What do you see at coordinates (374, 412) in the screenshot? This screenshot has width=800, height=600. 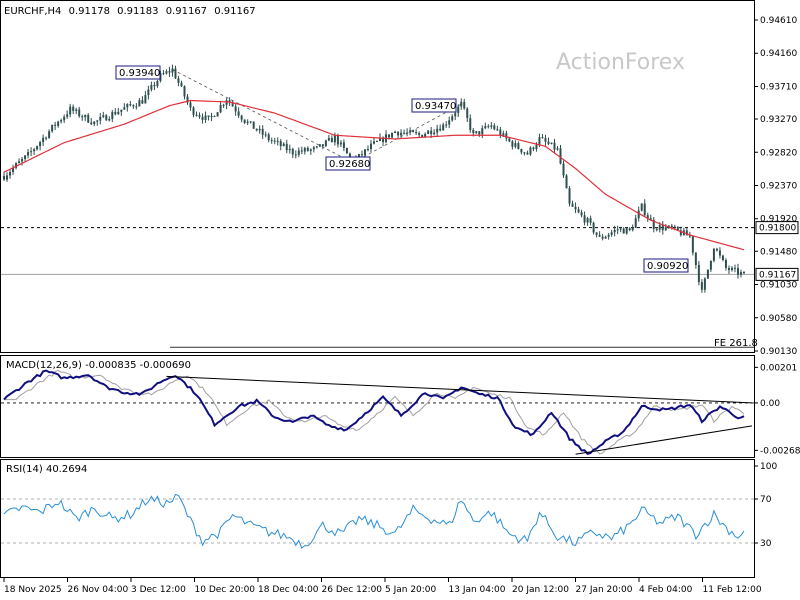 I see `macd-main-line` at bounding box center [374, 412].